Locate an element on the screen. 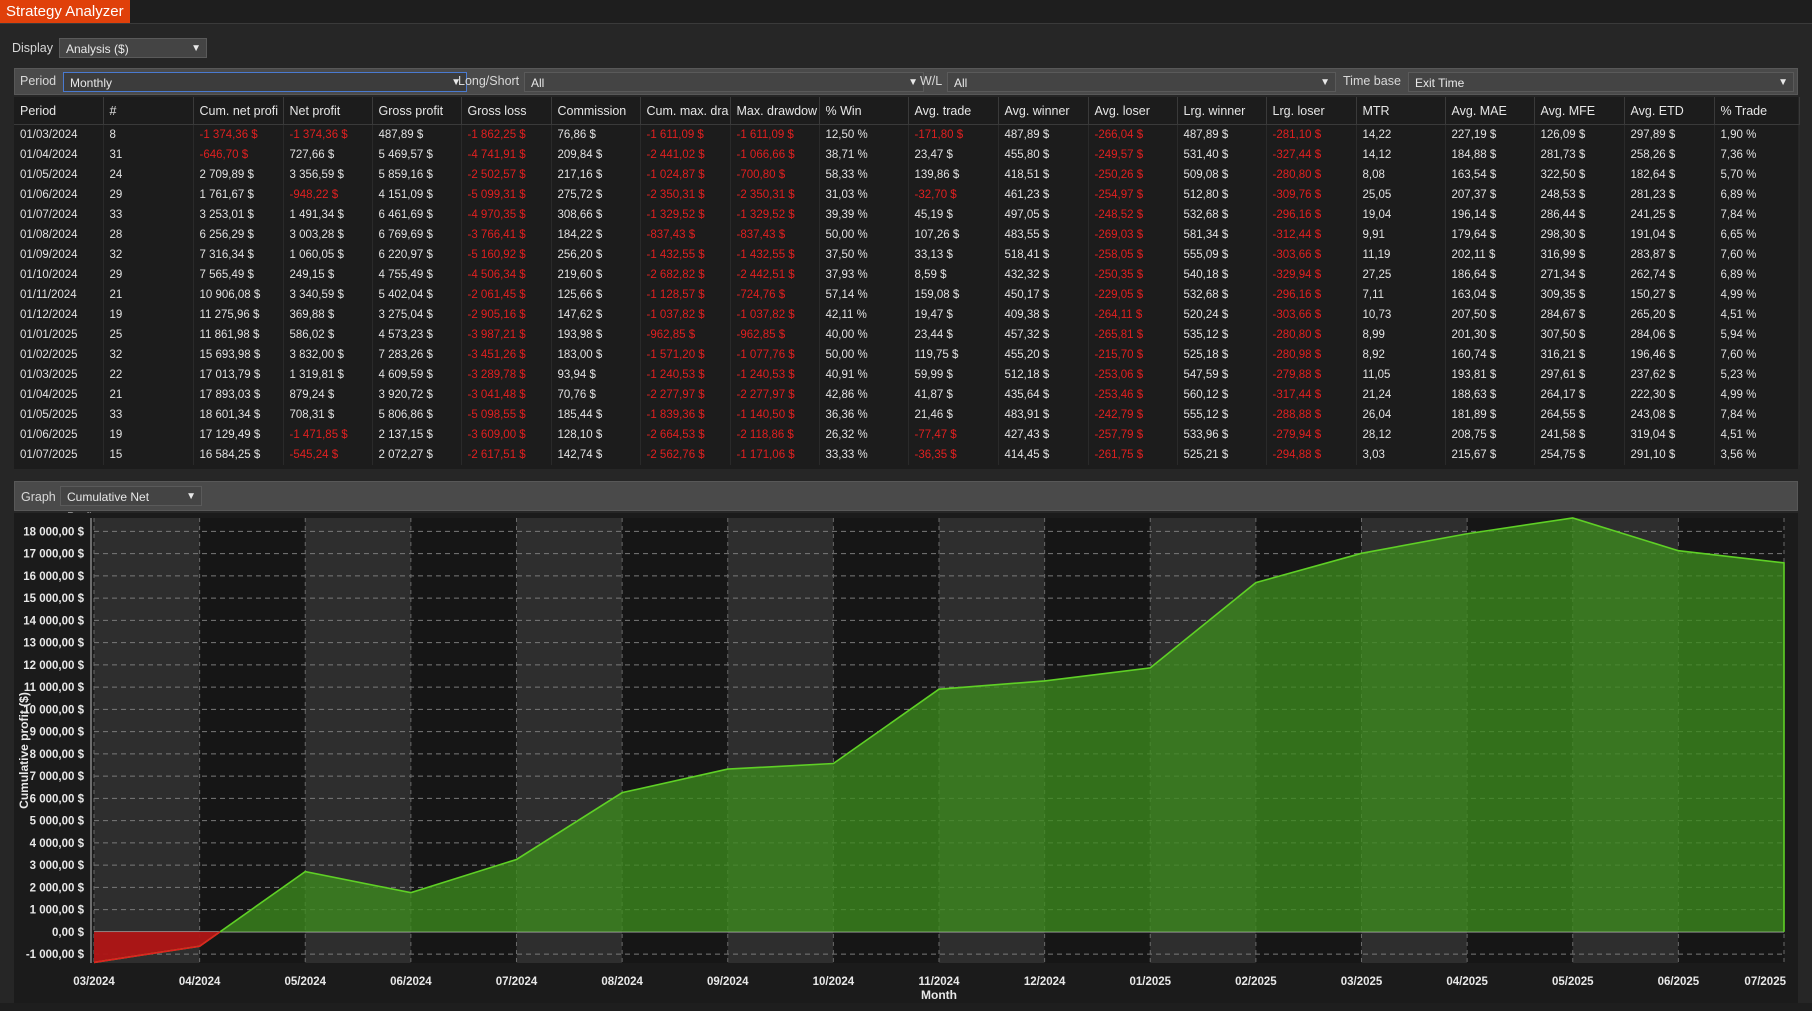 The height and width of the screenshot is (1011, 1812). column-header: MTR is located at coordinates (1401, 111).